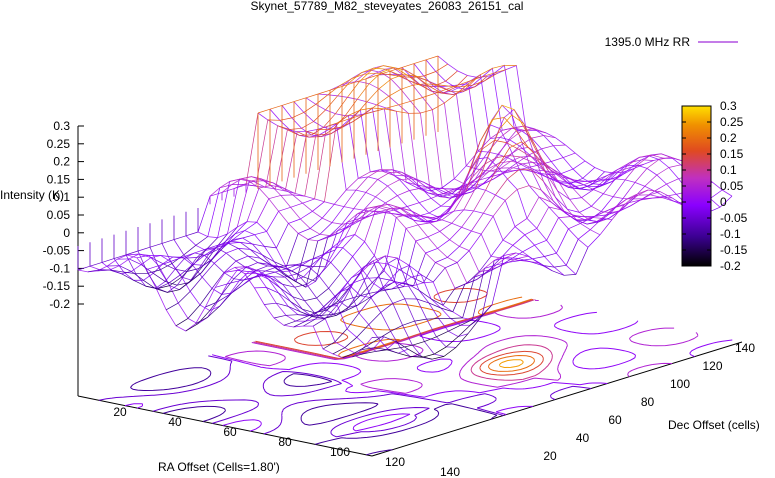  I want to click on contour-level, so click(511, 363).